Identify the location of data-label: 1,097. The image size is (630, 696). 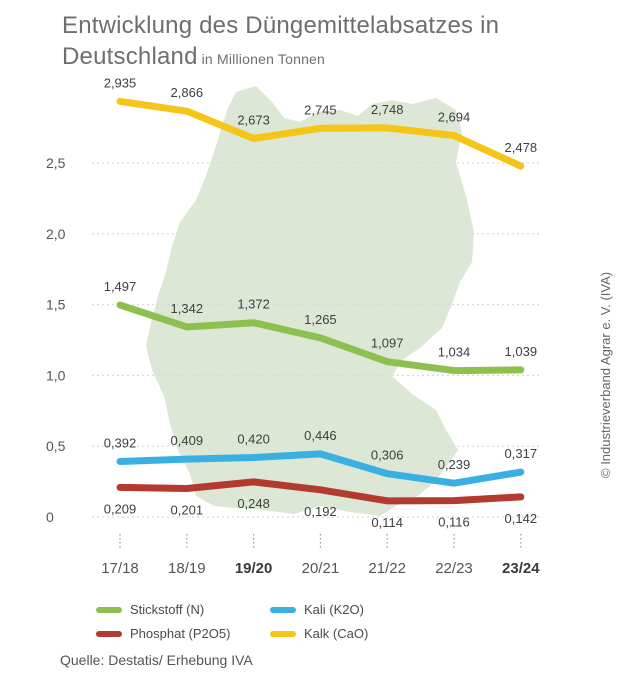
(387, 343).